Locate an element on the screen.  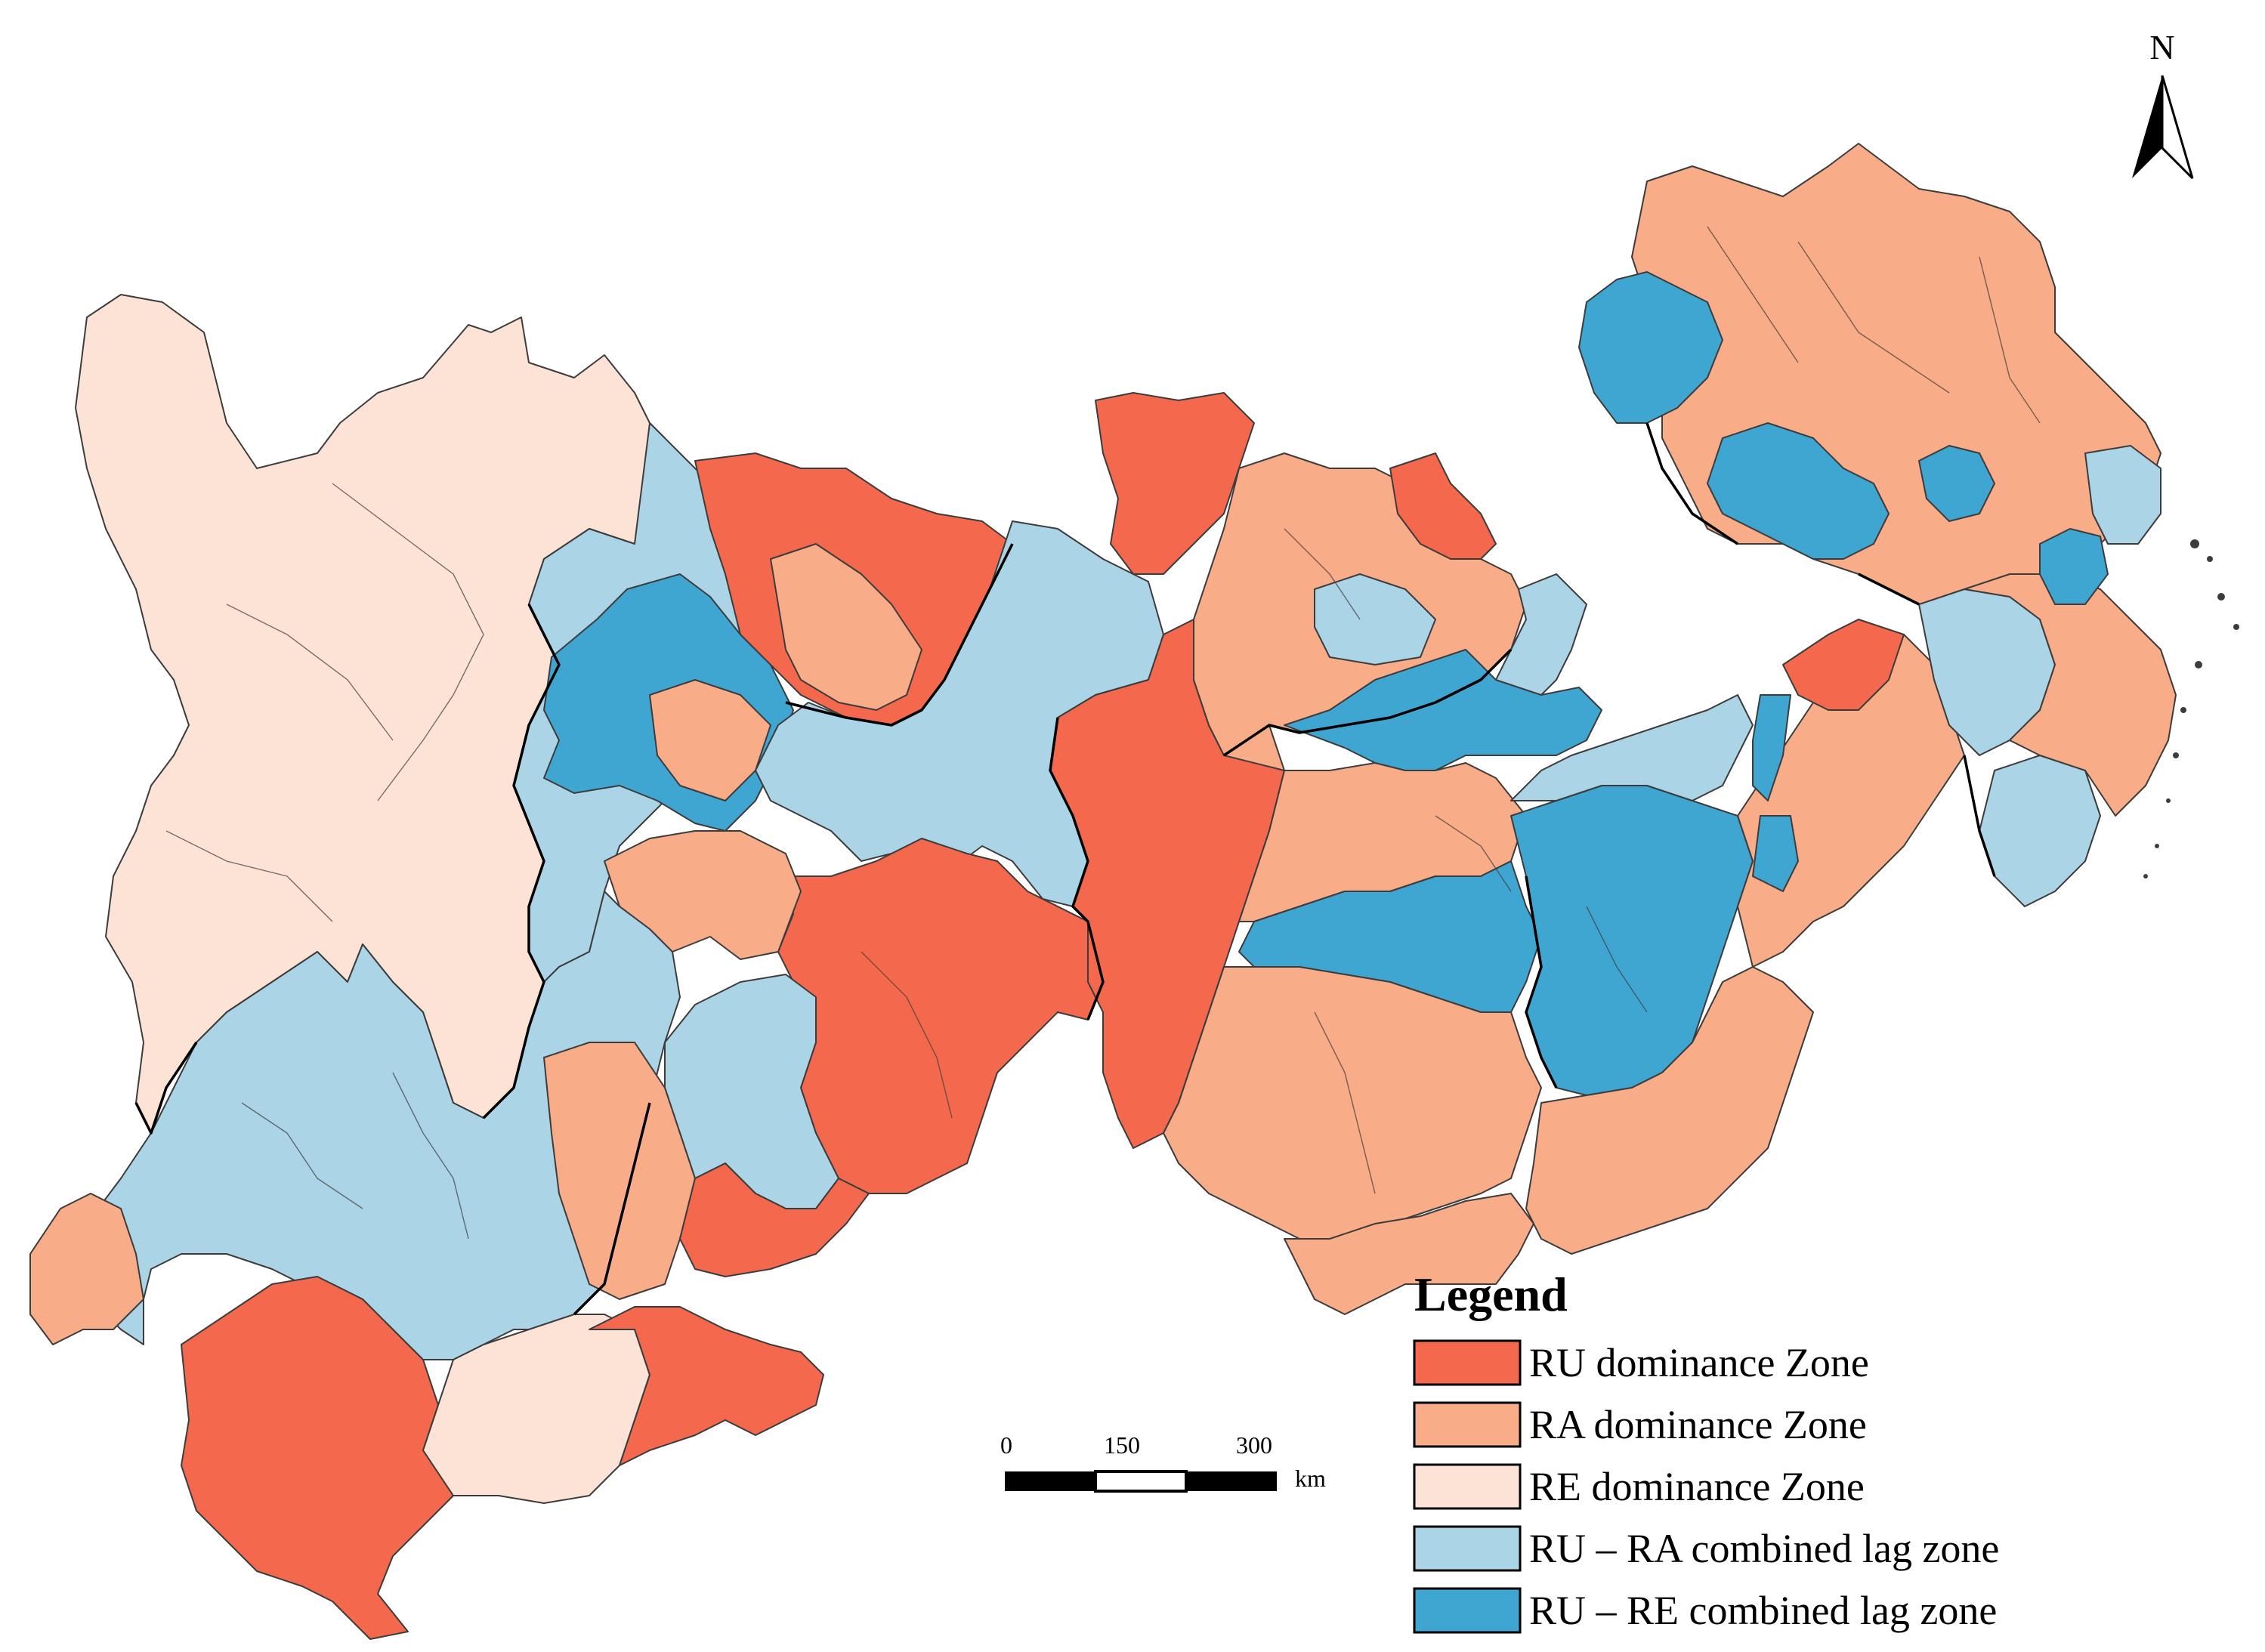
region-central-ra-pocket is located at coordinates (710, 740).